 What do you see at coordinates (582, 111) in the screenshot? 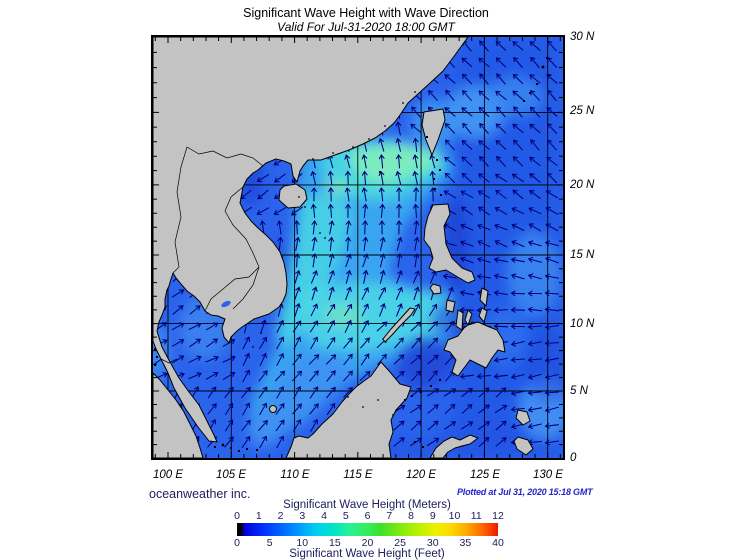
I see `lat-tick-label: 25 N` at bounding box center [582, 111].